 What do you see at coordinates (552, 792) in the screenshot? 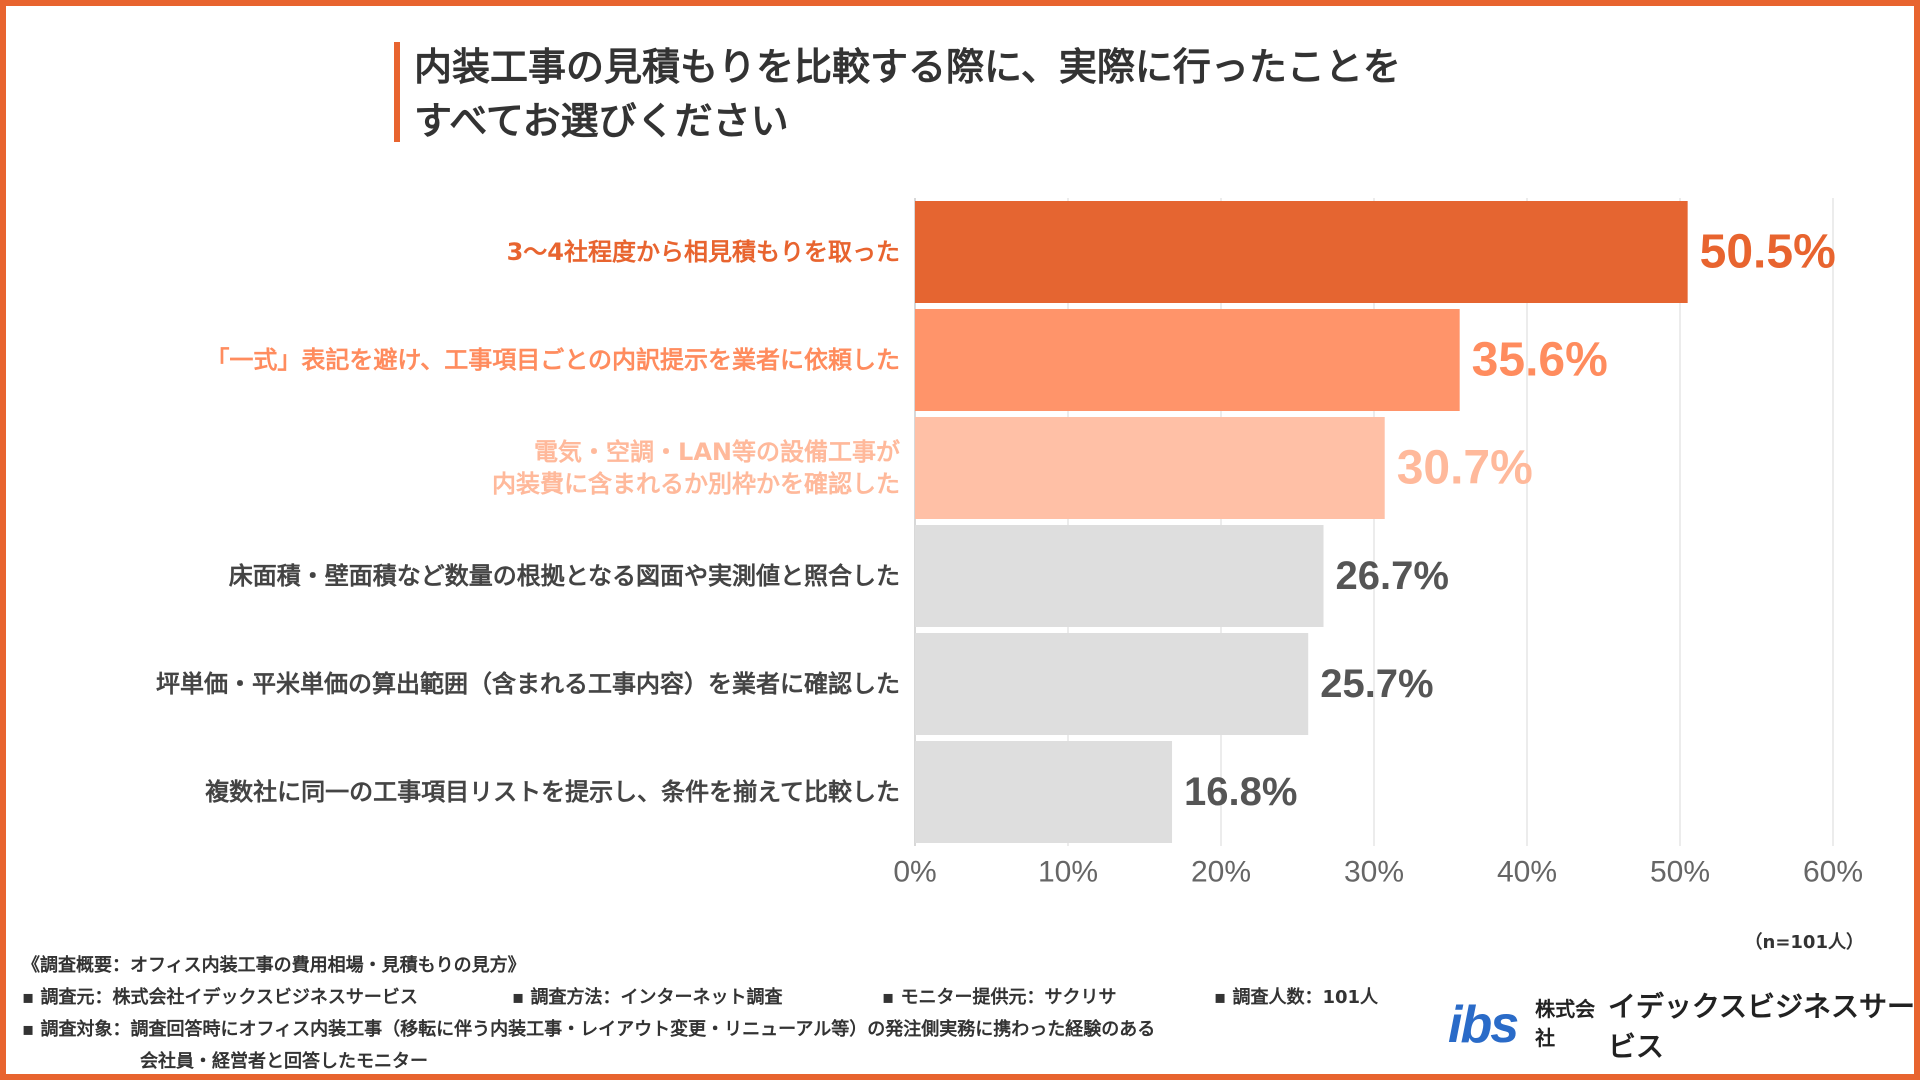
I see `category-label: 複数社に同一の工事項目リストを提示し、条件を揃えて比較した` at bounding box center [552, 792].